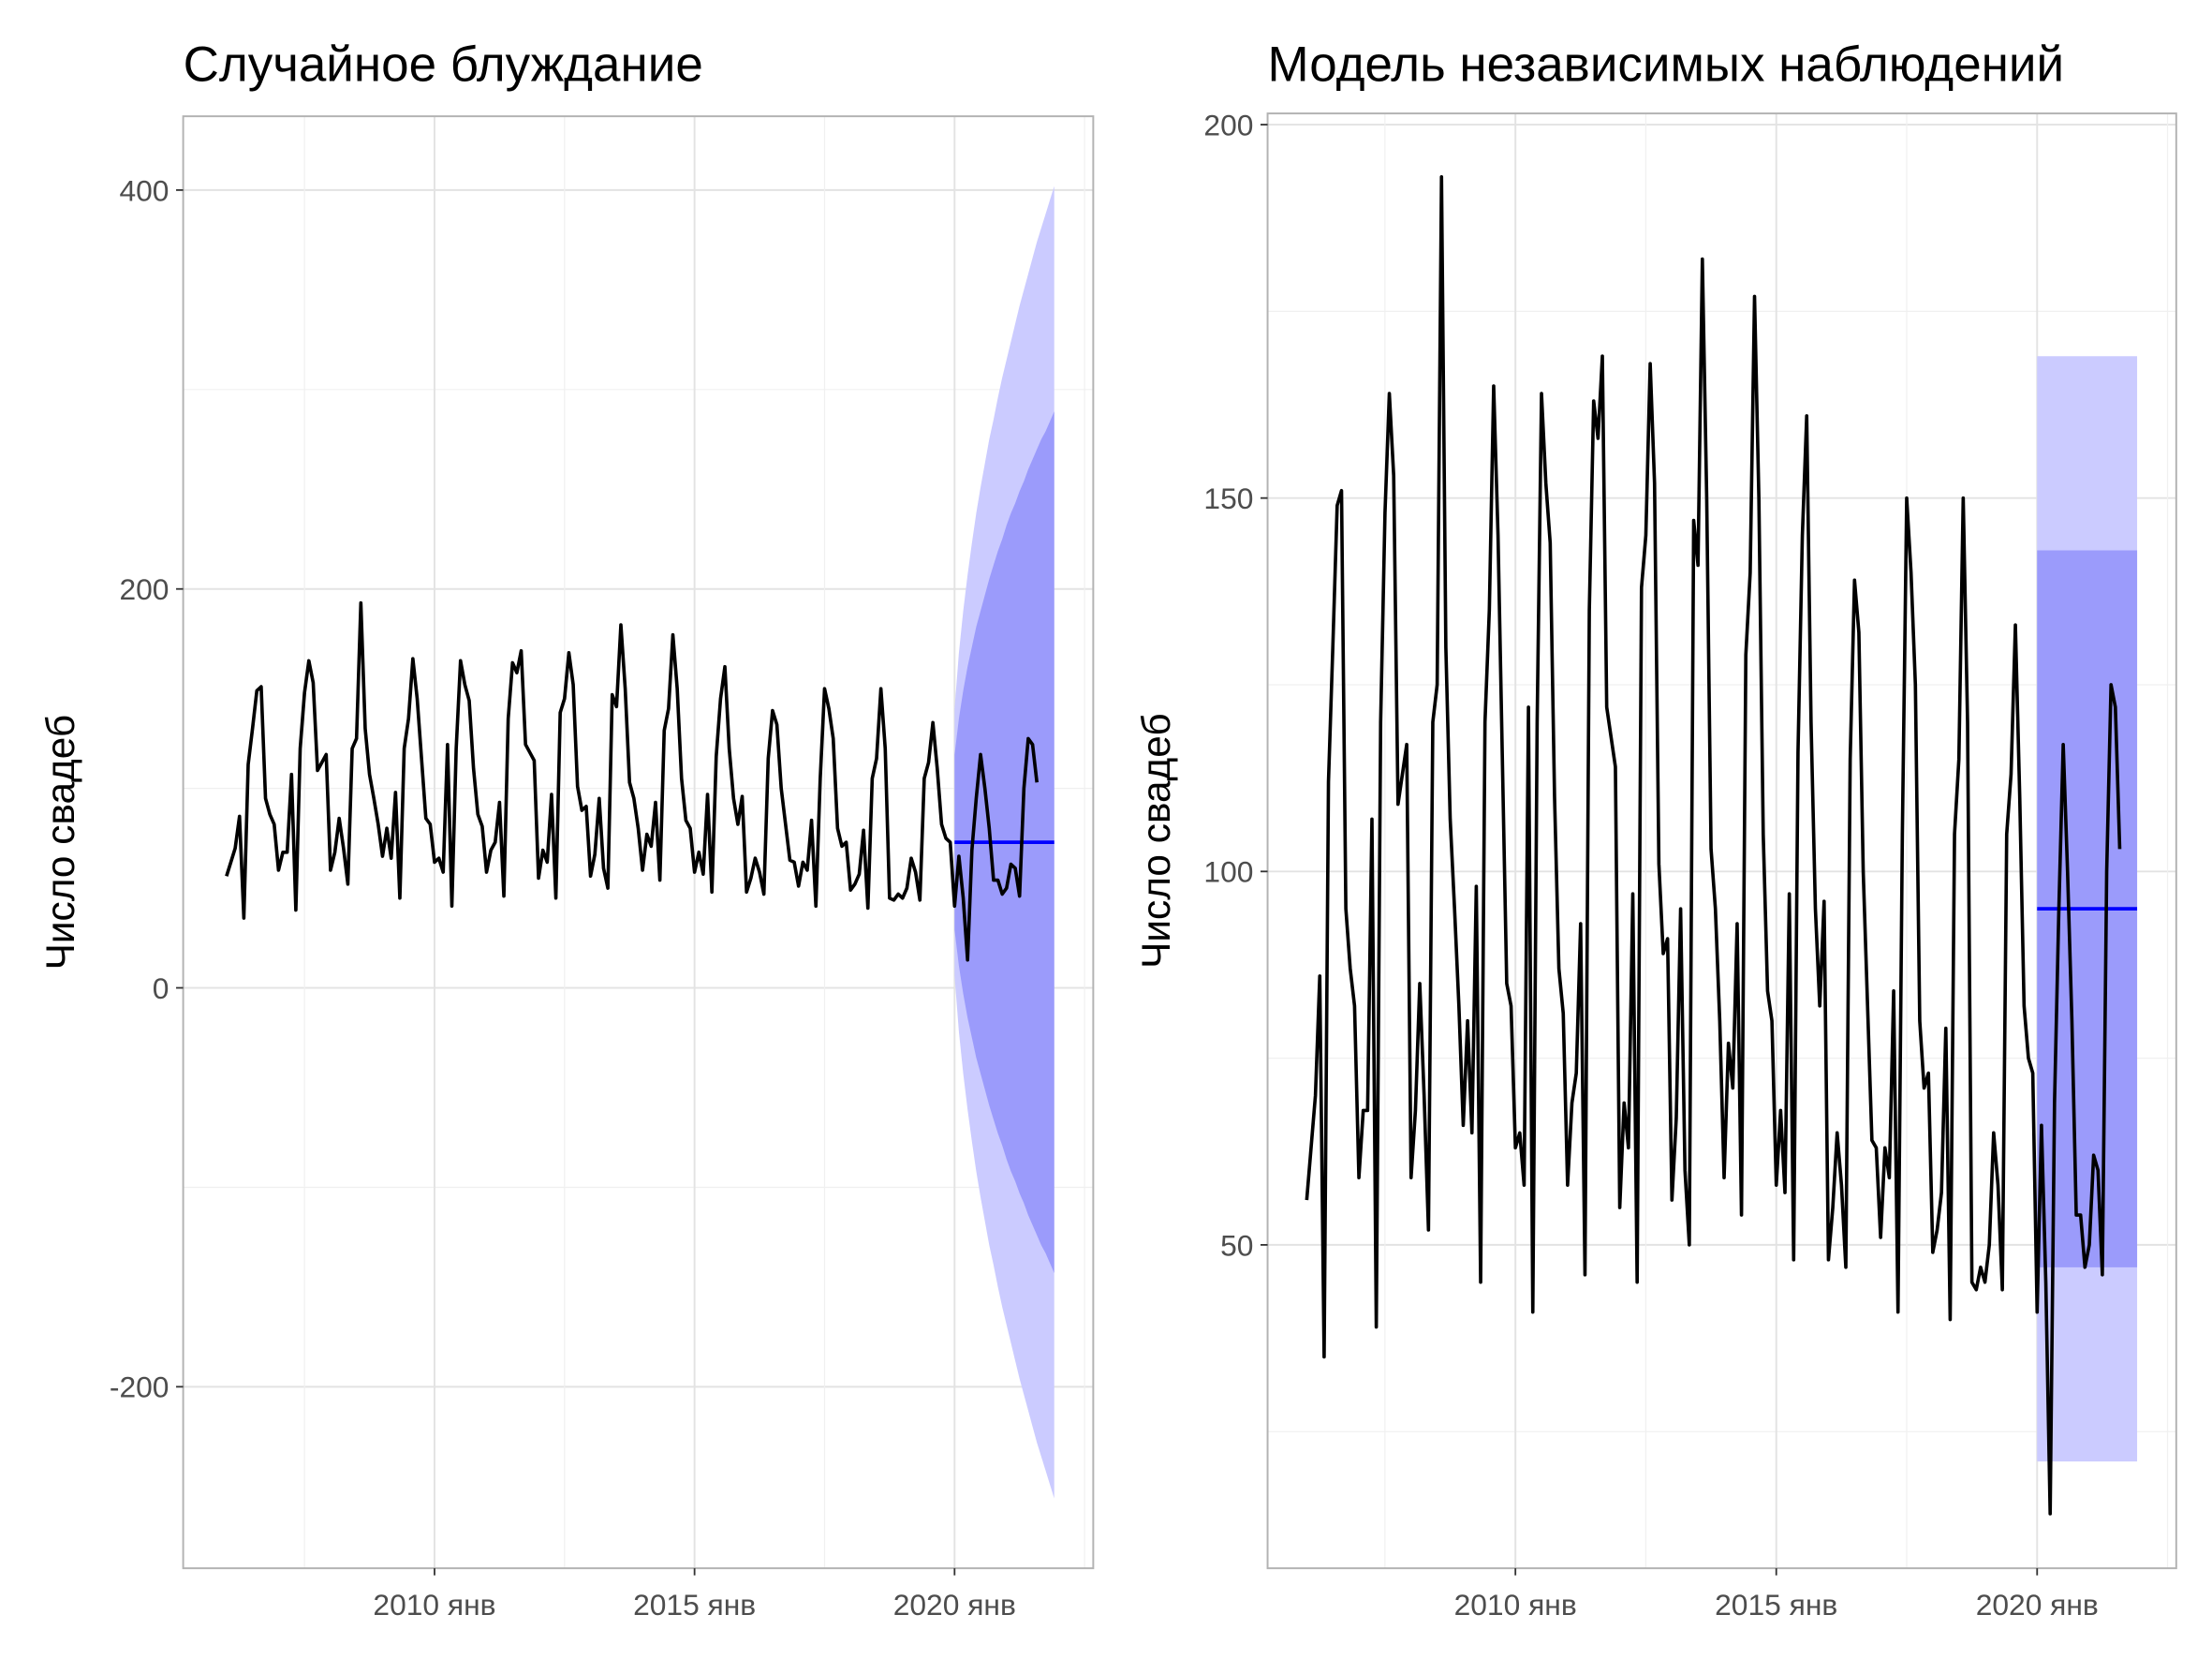 The image size is (2212, 1659). What do you see at coordinates (1228, 498) in the screenshot?
I see `y-tick-label: 150` at bounding box center [1228, 498].